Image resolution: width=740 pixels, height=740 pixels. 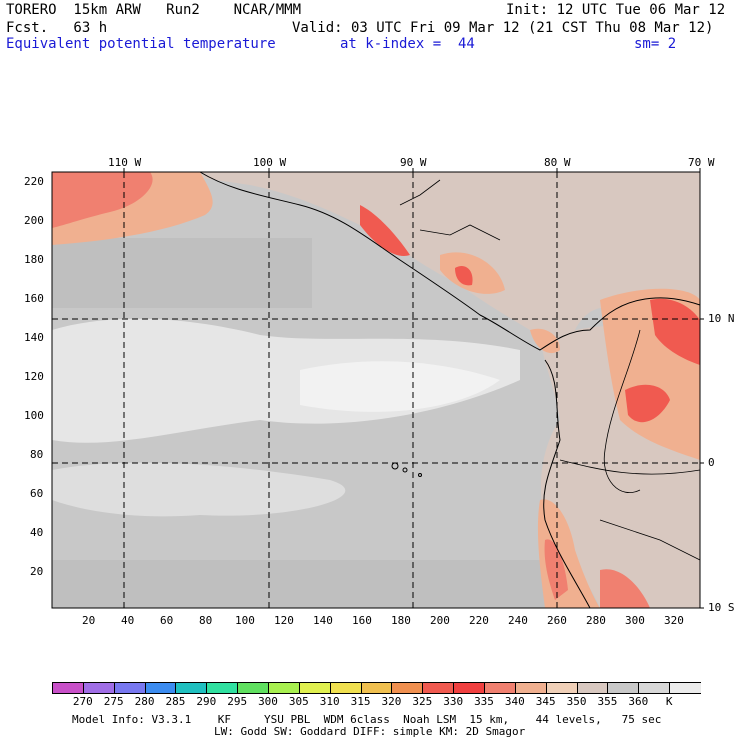 I want to click on y-tick: 140, so click(x=34, y=337).